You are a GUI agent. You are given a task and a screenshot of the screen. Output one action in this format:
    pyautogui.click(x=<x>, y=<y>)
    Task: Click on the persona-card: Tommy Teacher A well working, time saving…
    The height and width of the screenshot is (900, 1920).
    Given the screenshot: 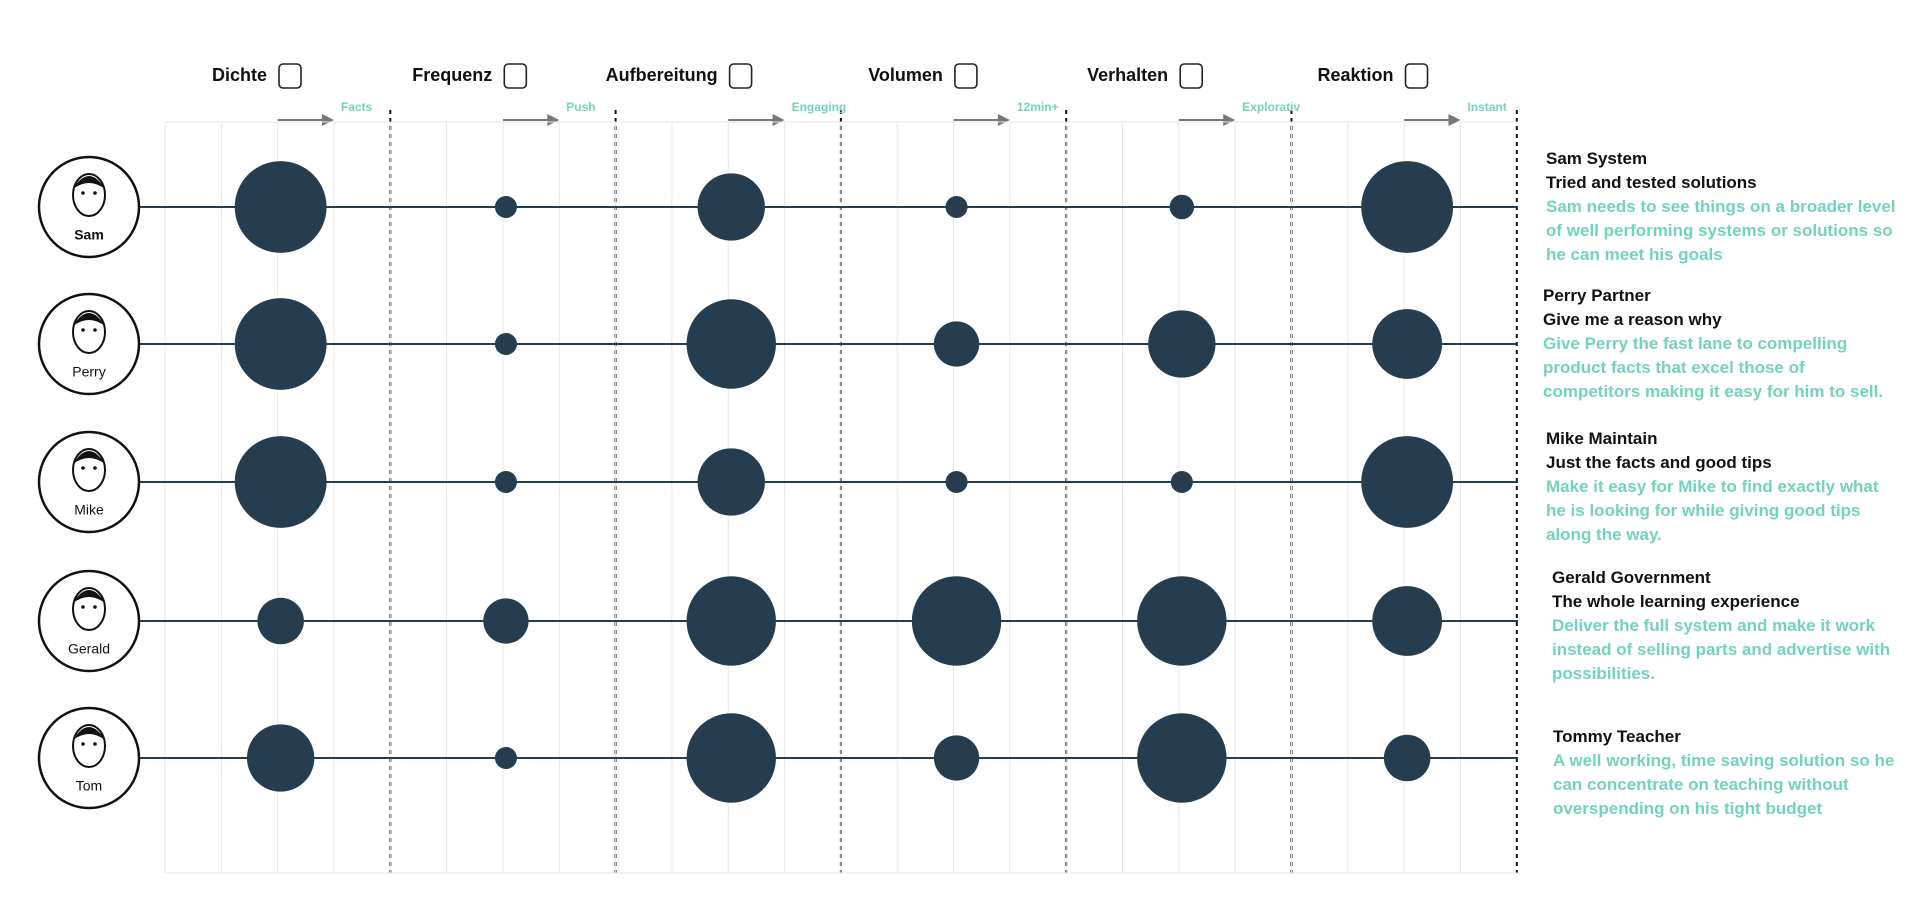 What is the action you would take?
    pyautogui.click(x=1730, y=773)
    